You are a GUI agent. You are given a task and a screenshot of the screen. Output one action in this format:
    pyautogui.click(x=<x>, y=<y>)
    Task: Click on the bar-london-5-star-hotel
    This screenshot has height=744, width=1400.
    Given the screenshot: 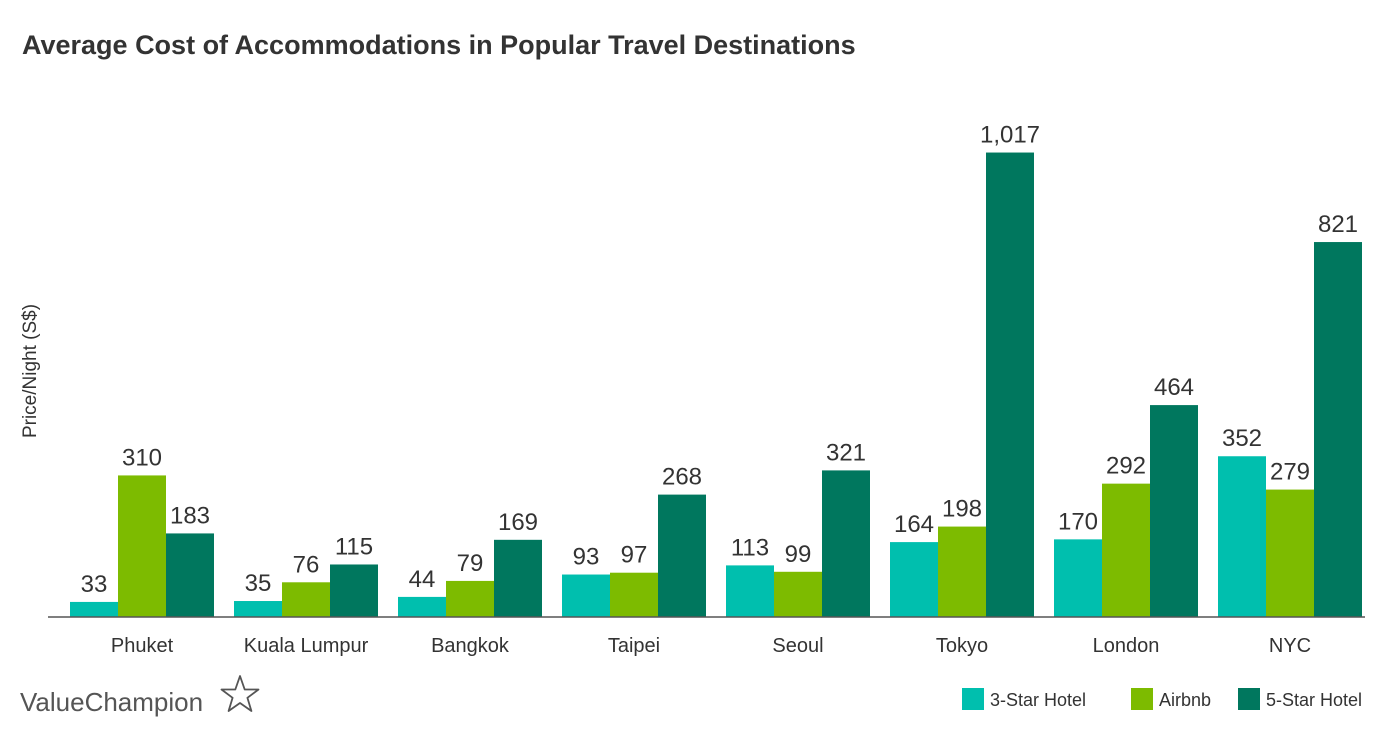 What is the action you would take?
    pyautogui.click(x=1174, y=511)
    